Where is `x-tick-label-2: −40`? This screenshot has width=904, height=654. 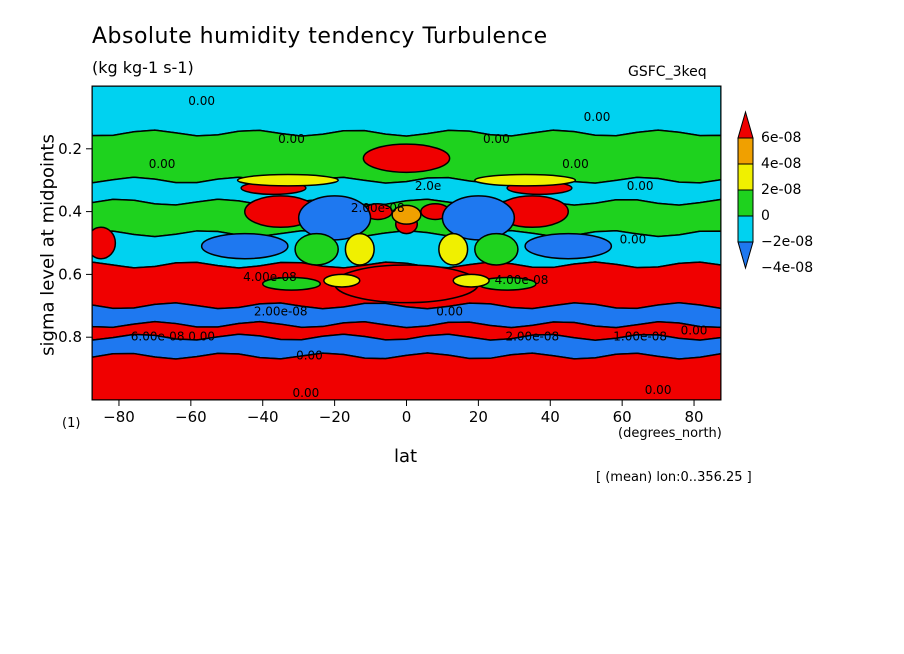 x-tick-label-2: −40 is located at coordinates (263, 417).